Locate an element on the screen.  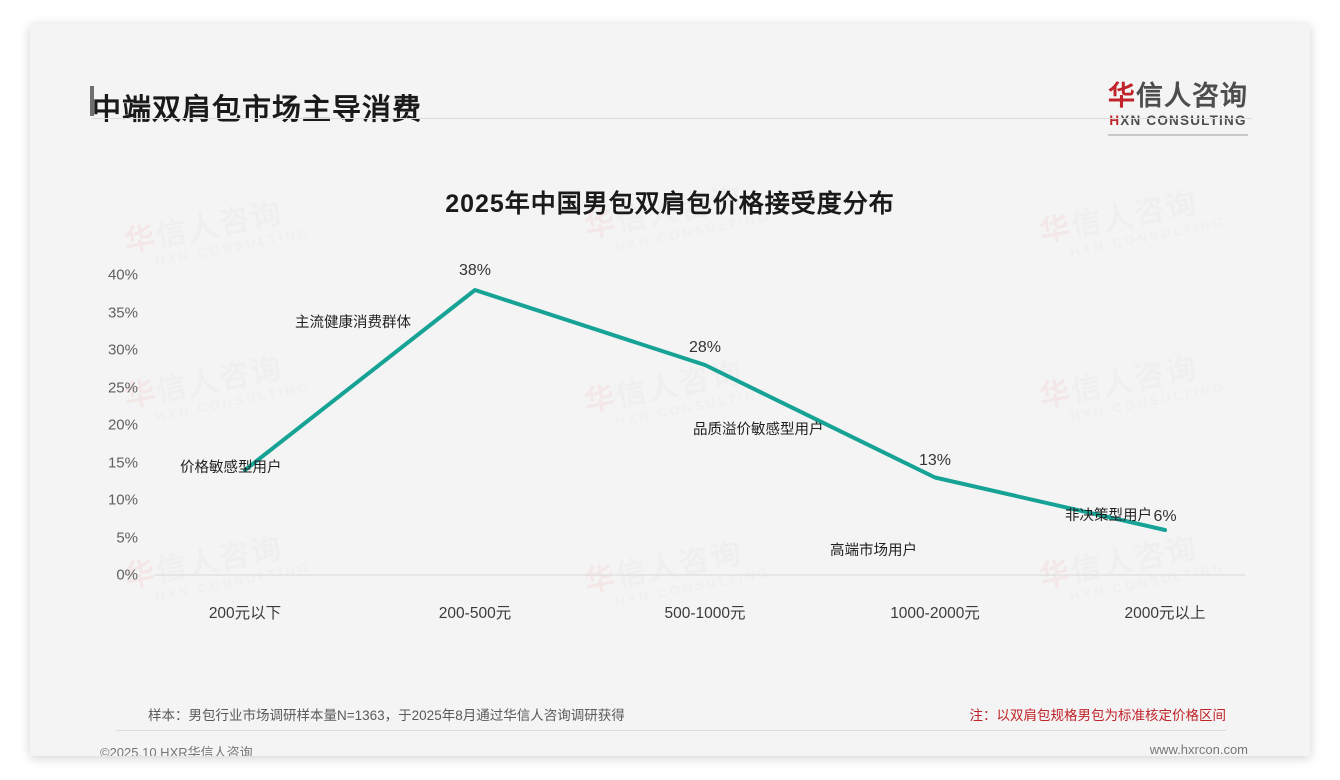
x-axis-tick-label: 500-1000元 is located at coordinates (705, 613).